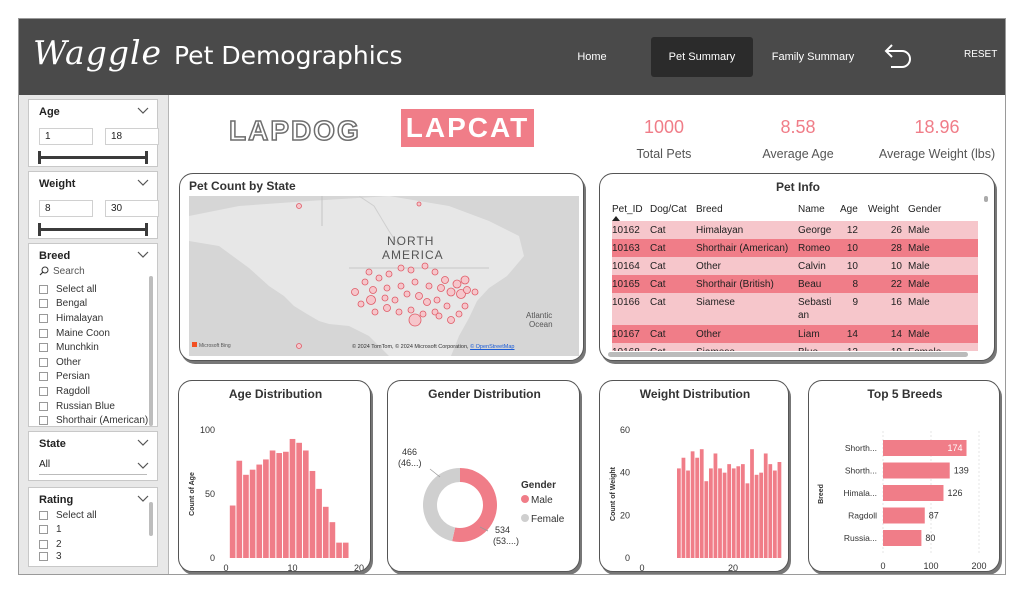  I want to click on openstreetmap-link: © OpenStreetMap, so click(492, 347).